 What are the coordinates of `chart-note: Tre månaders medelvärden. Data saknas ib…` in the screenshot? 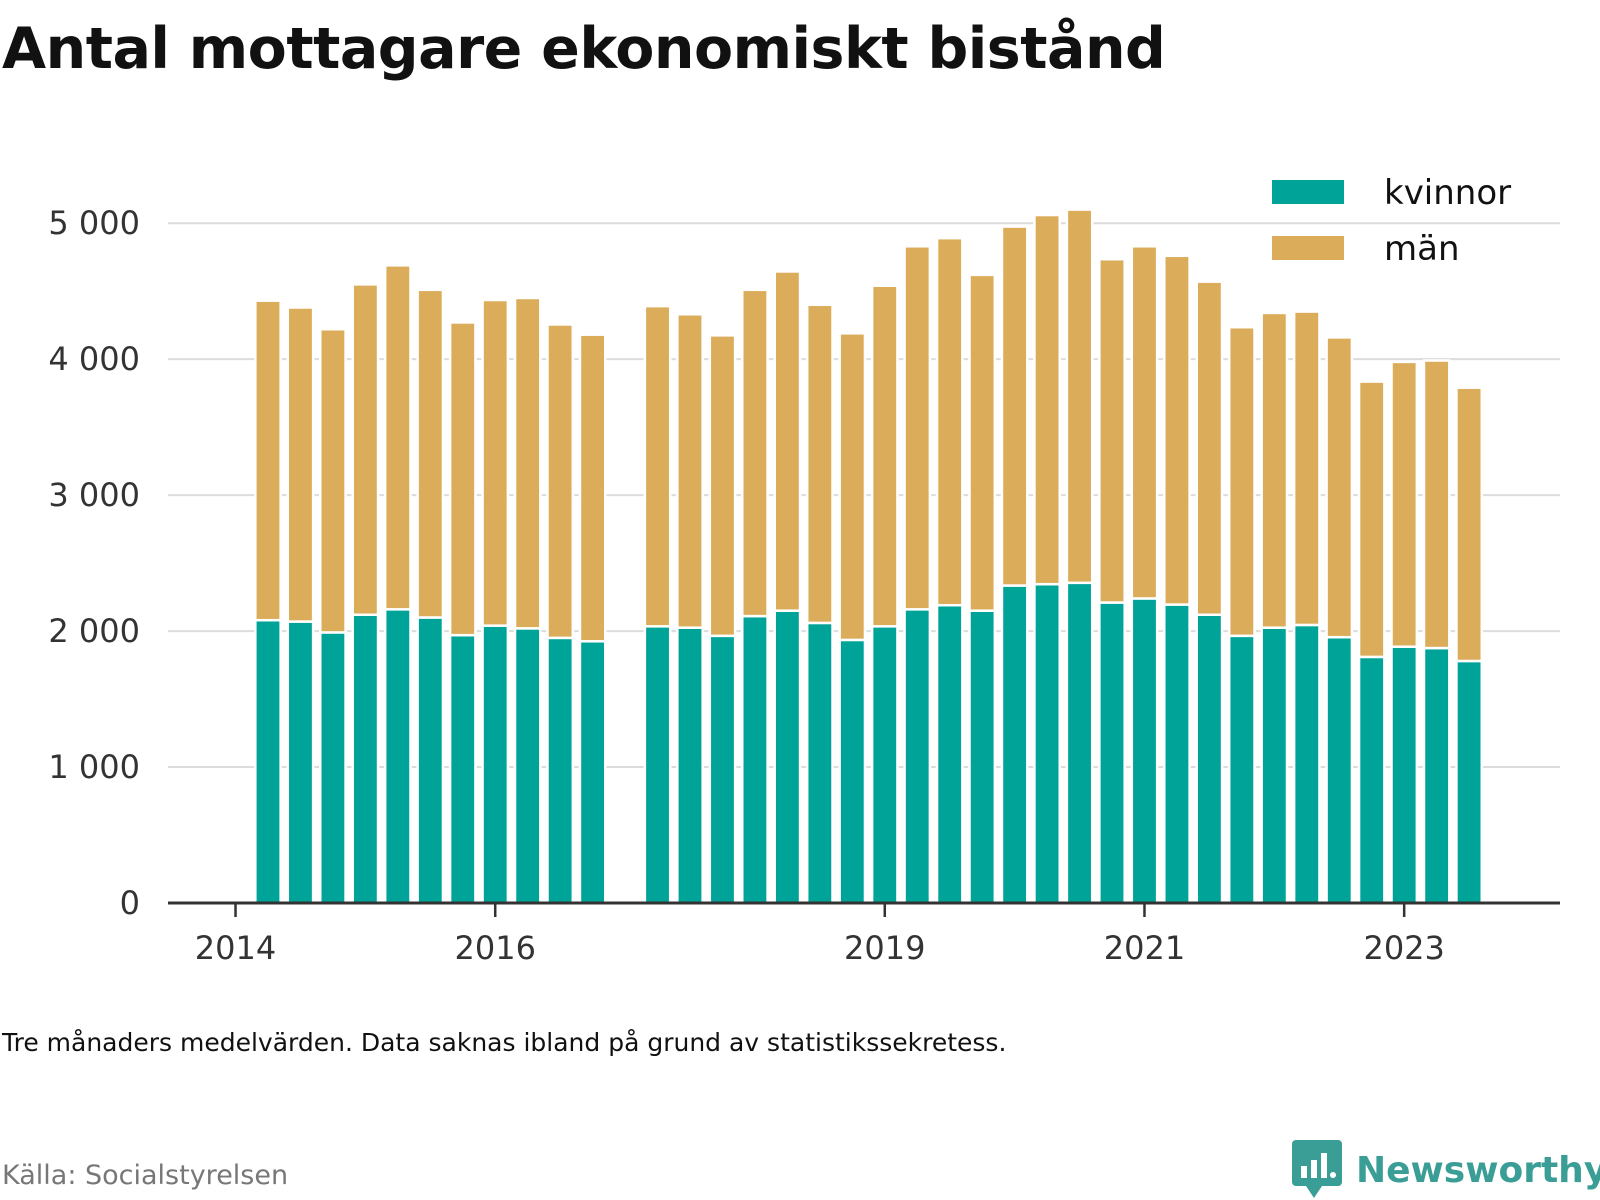 It's located at (504, 1042).